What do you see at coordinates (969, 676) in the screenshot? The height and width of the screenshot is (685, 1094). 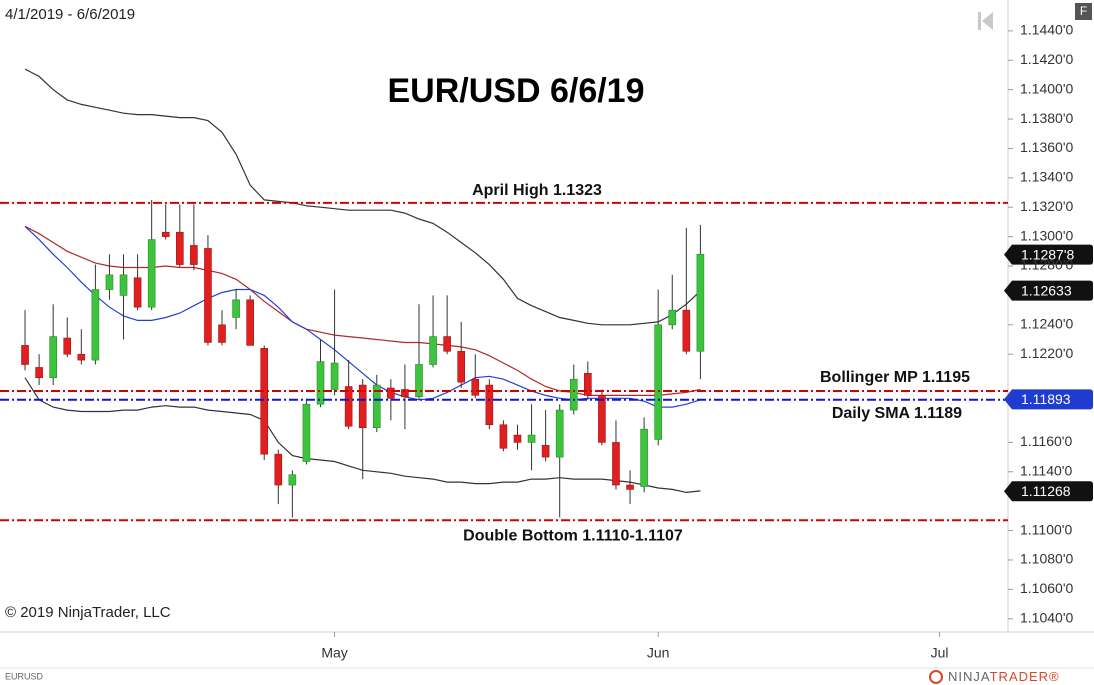 I see `brand-first: NINJA` at bounding box center [969, 676].